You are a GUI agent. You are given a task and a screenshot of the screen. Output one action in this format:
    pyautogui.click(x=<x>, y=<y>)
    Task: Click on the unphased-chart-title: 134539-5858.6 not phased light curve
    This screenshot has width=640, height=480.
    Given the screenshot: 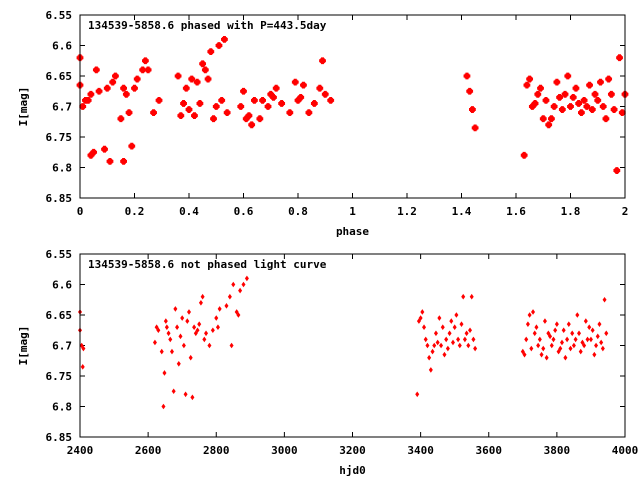 What is the action you would take?
    pyautogui.click(x=207, y=264)
    